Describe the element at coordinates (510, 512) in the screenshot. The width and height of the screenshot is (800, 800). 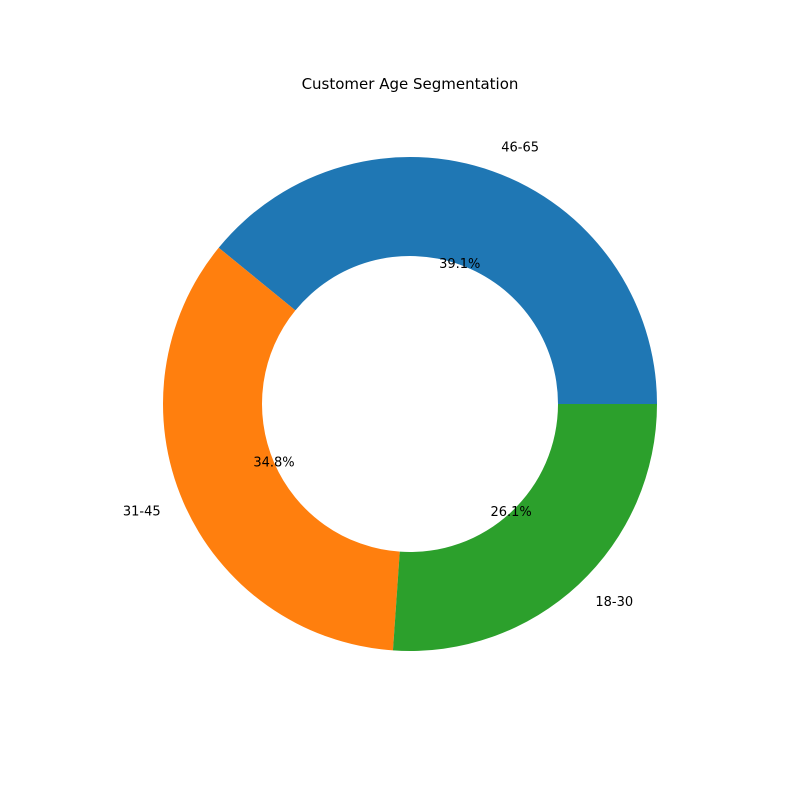
I see `slice-percent-label: 26.1%` at that location.